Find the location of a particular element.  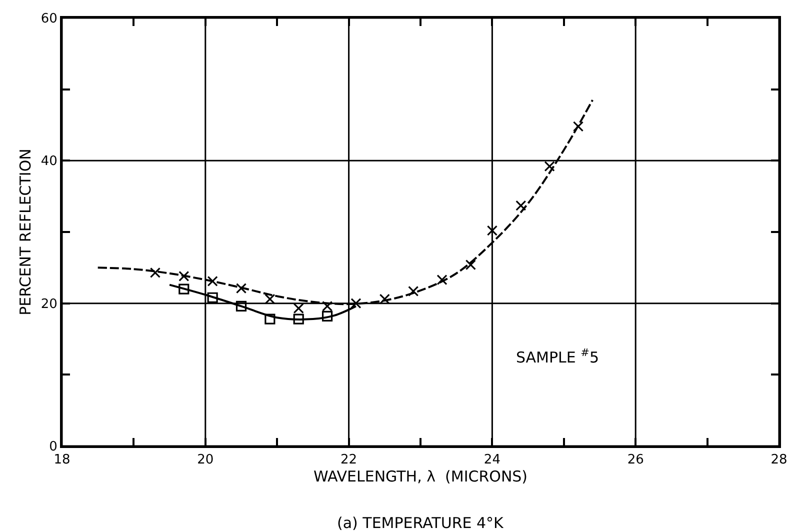

y-tick-label: 60 is located at coordinates (49, 19).